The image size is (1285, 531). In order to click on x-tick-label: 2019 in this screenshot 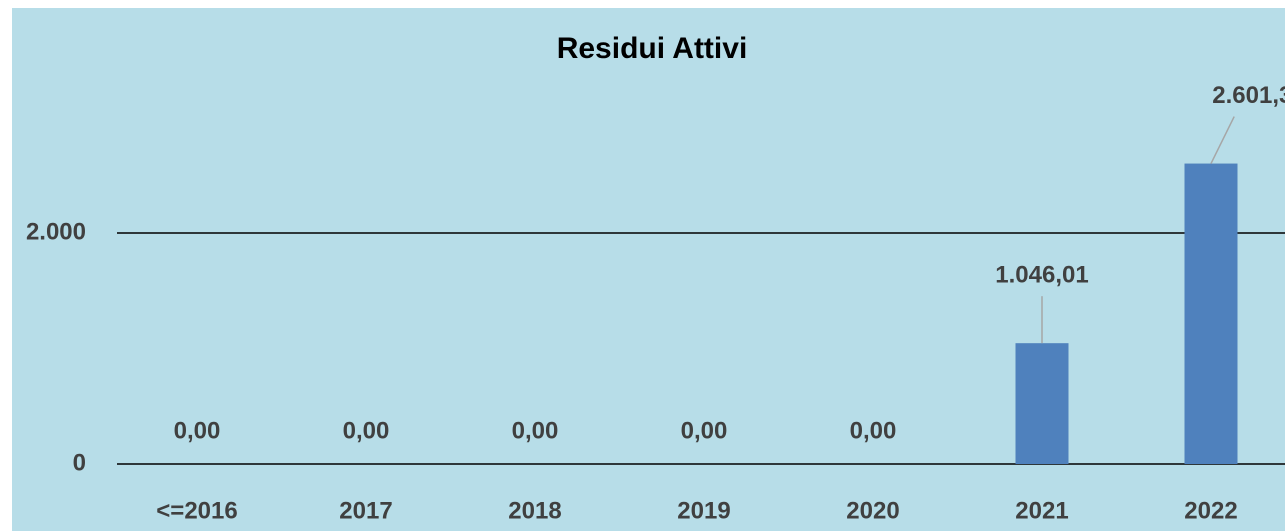, I will do `click(703, 510)`.